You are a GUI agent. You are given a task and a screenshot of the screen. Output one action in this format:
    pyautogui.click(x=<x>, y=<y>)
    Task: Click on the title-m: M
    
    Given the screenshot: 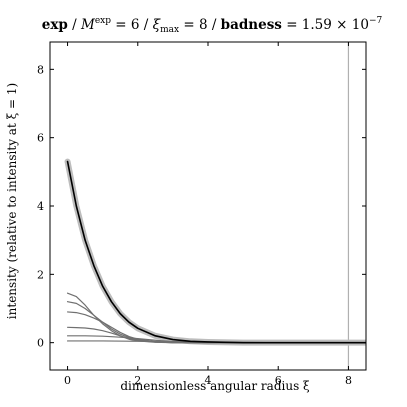 What is the action you would take?
    pyautogui.click(x=88, y=25)
    